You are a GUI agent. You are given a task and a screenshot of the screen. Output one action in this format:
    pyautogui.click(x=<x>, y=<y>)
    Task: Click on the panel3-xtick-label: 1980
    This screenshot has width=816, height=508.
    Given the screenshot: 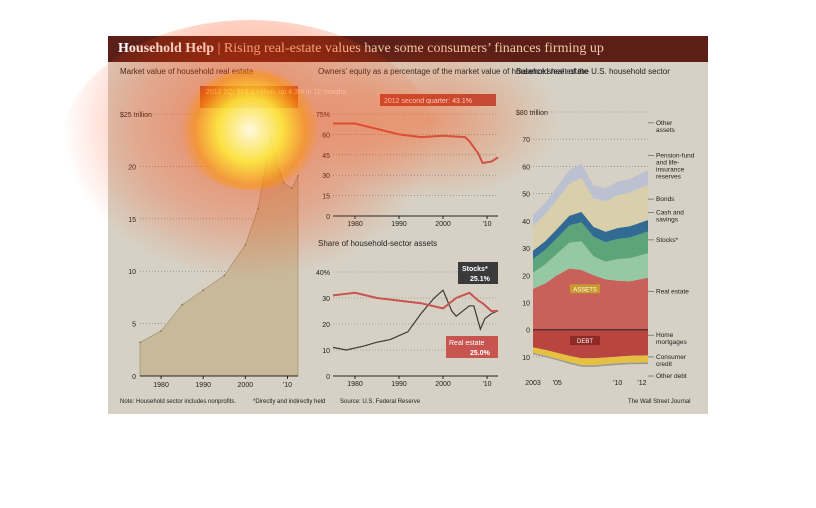 What is the action you would take?
    pyautogui.click(x=355, y=384)
    